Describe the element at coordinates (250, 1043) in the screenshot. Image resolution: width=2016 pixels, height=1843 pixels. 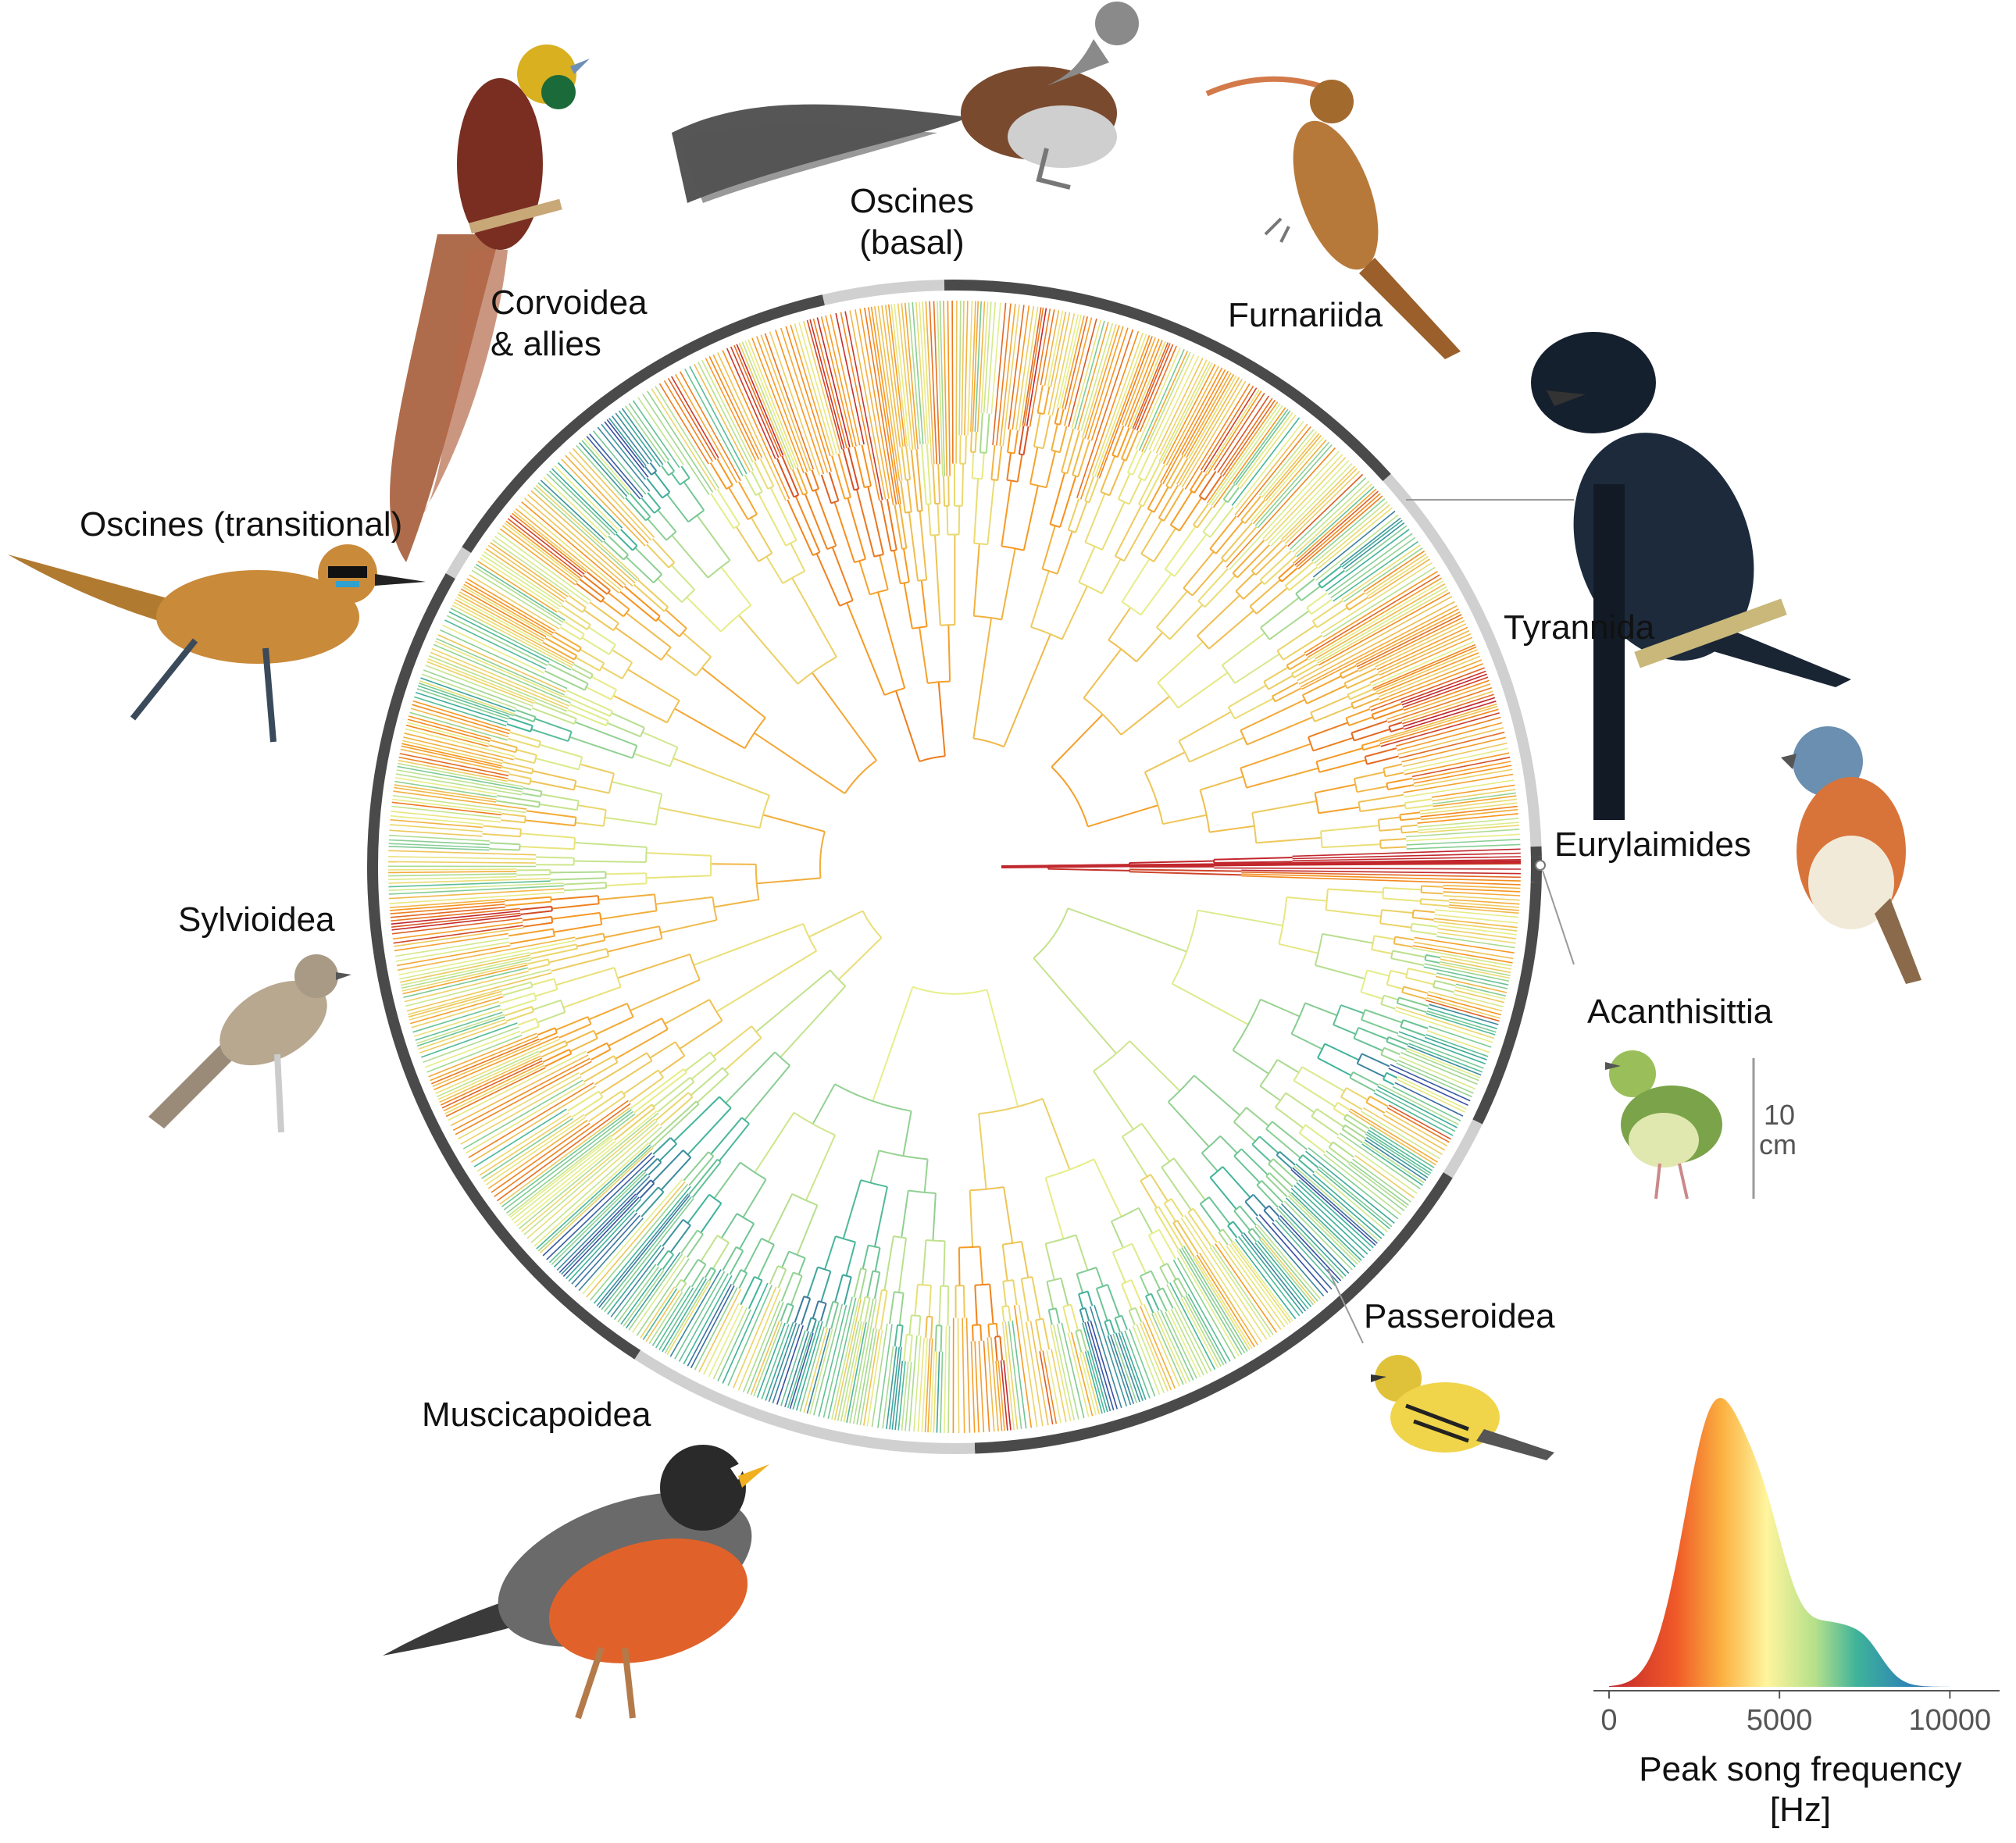
I see `grassbird-illustration` at that location.